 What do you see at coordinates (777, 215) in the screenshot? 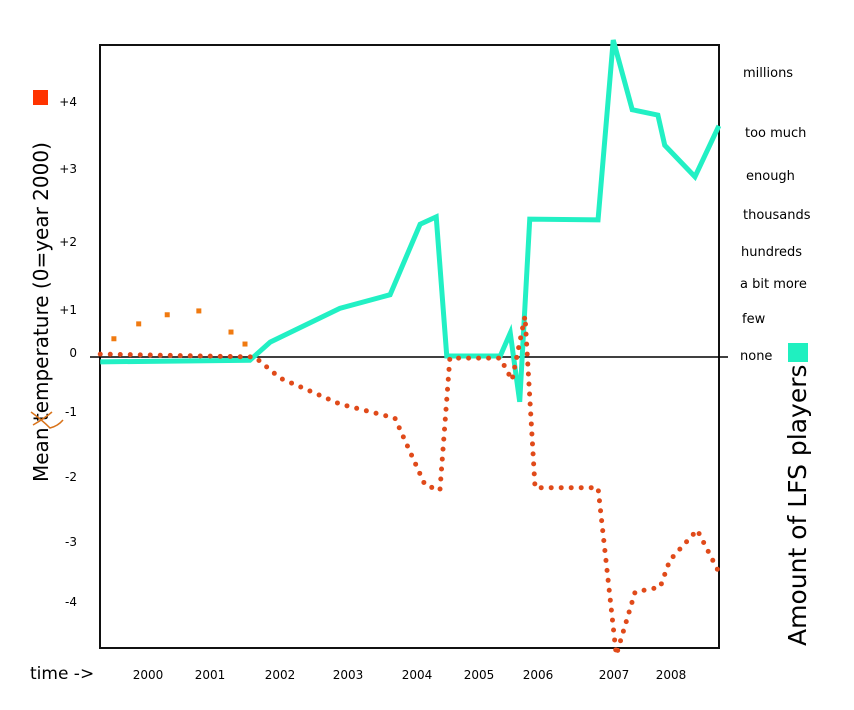
I see `right-tick-label: thousands` at bounding box center [777, 215].